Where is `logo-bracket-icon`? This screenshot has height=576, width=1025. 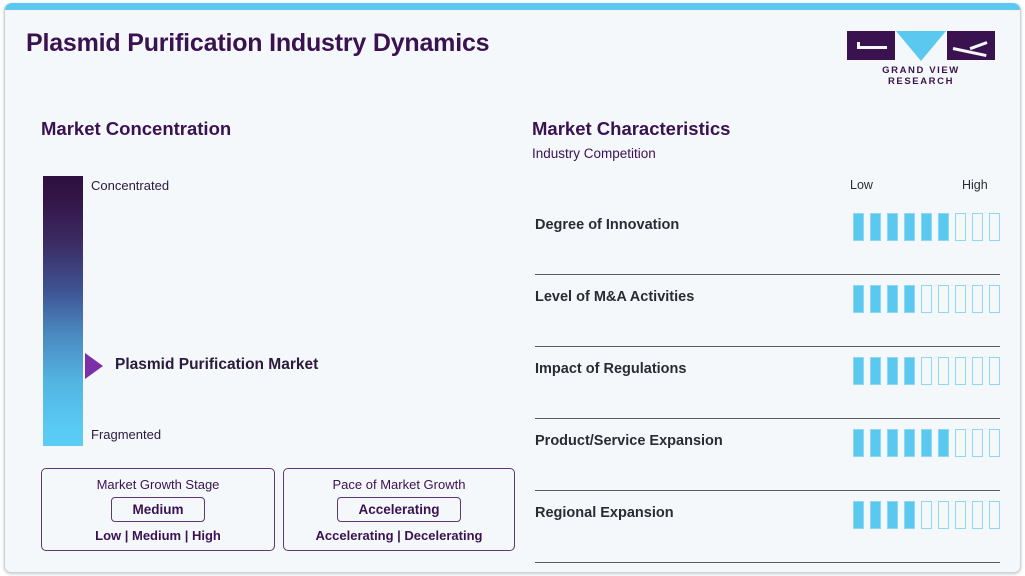
logo-bracket-icon is located at coordinates (871, 45).